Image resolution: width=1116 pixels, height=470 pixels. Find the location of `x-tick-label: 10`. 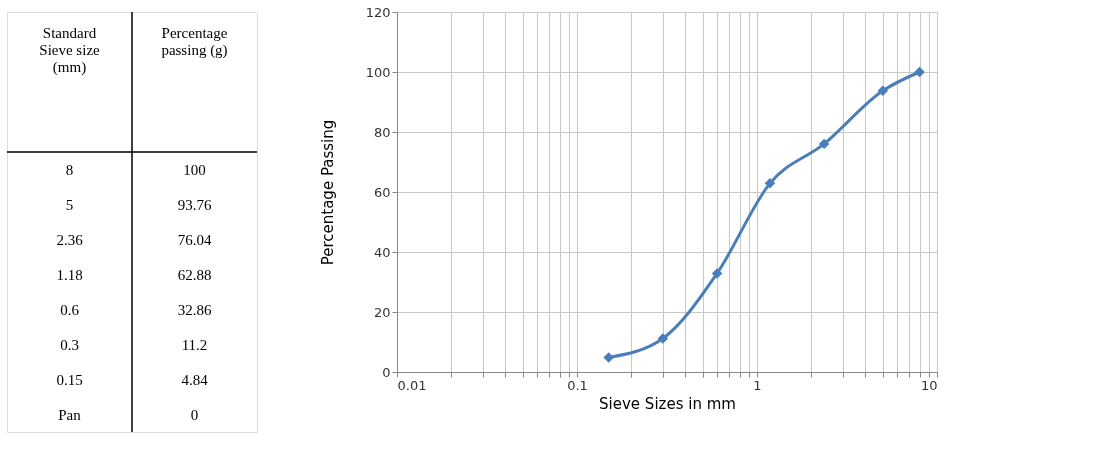

x-tick-label: 10 is located at coordinates (929, 385).